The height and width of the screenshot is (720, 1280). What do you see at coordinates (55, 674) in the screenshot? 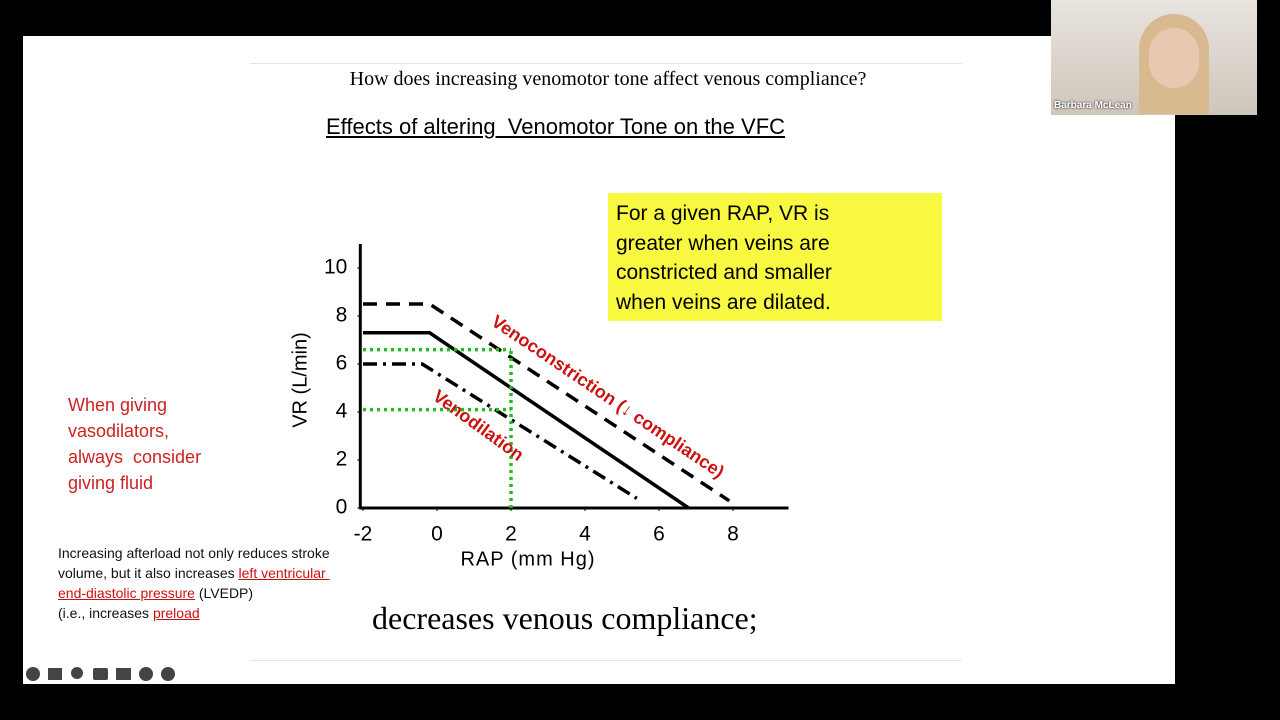
I see `pen-button` at bounding box center [55, 674].